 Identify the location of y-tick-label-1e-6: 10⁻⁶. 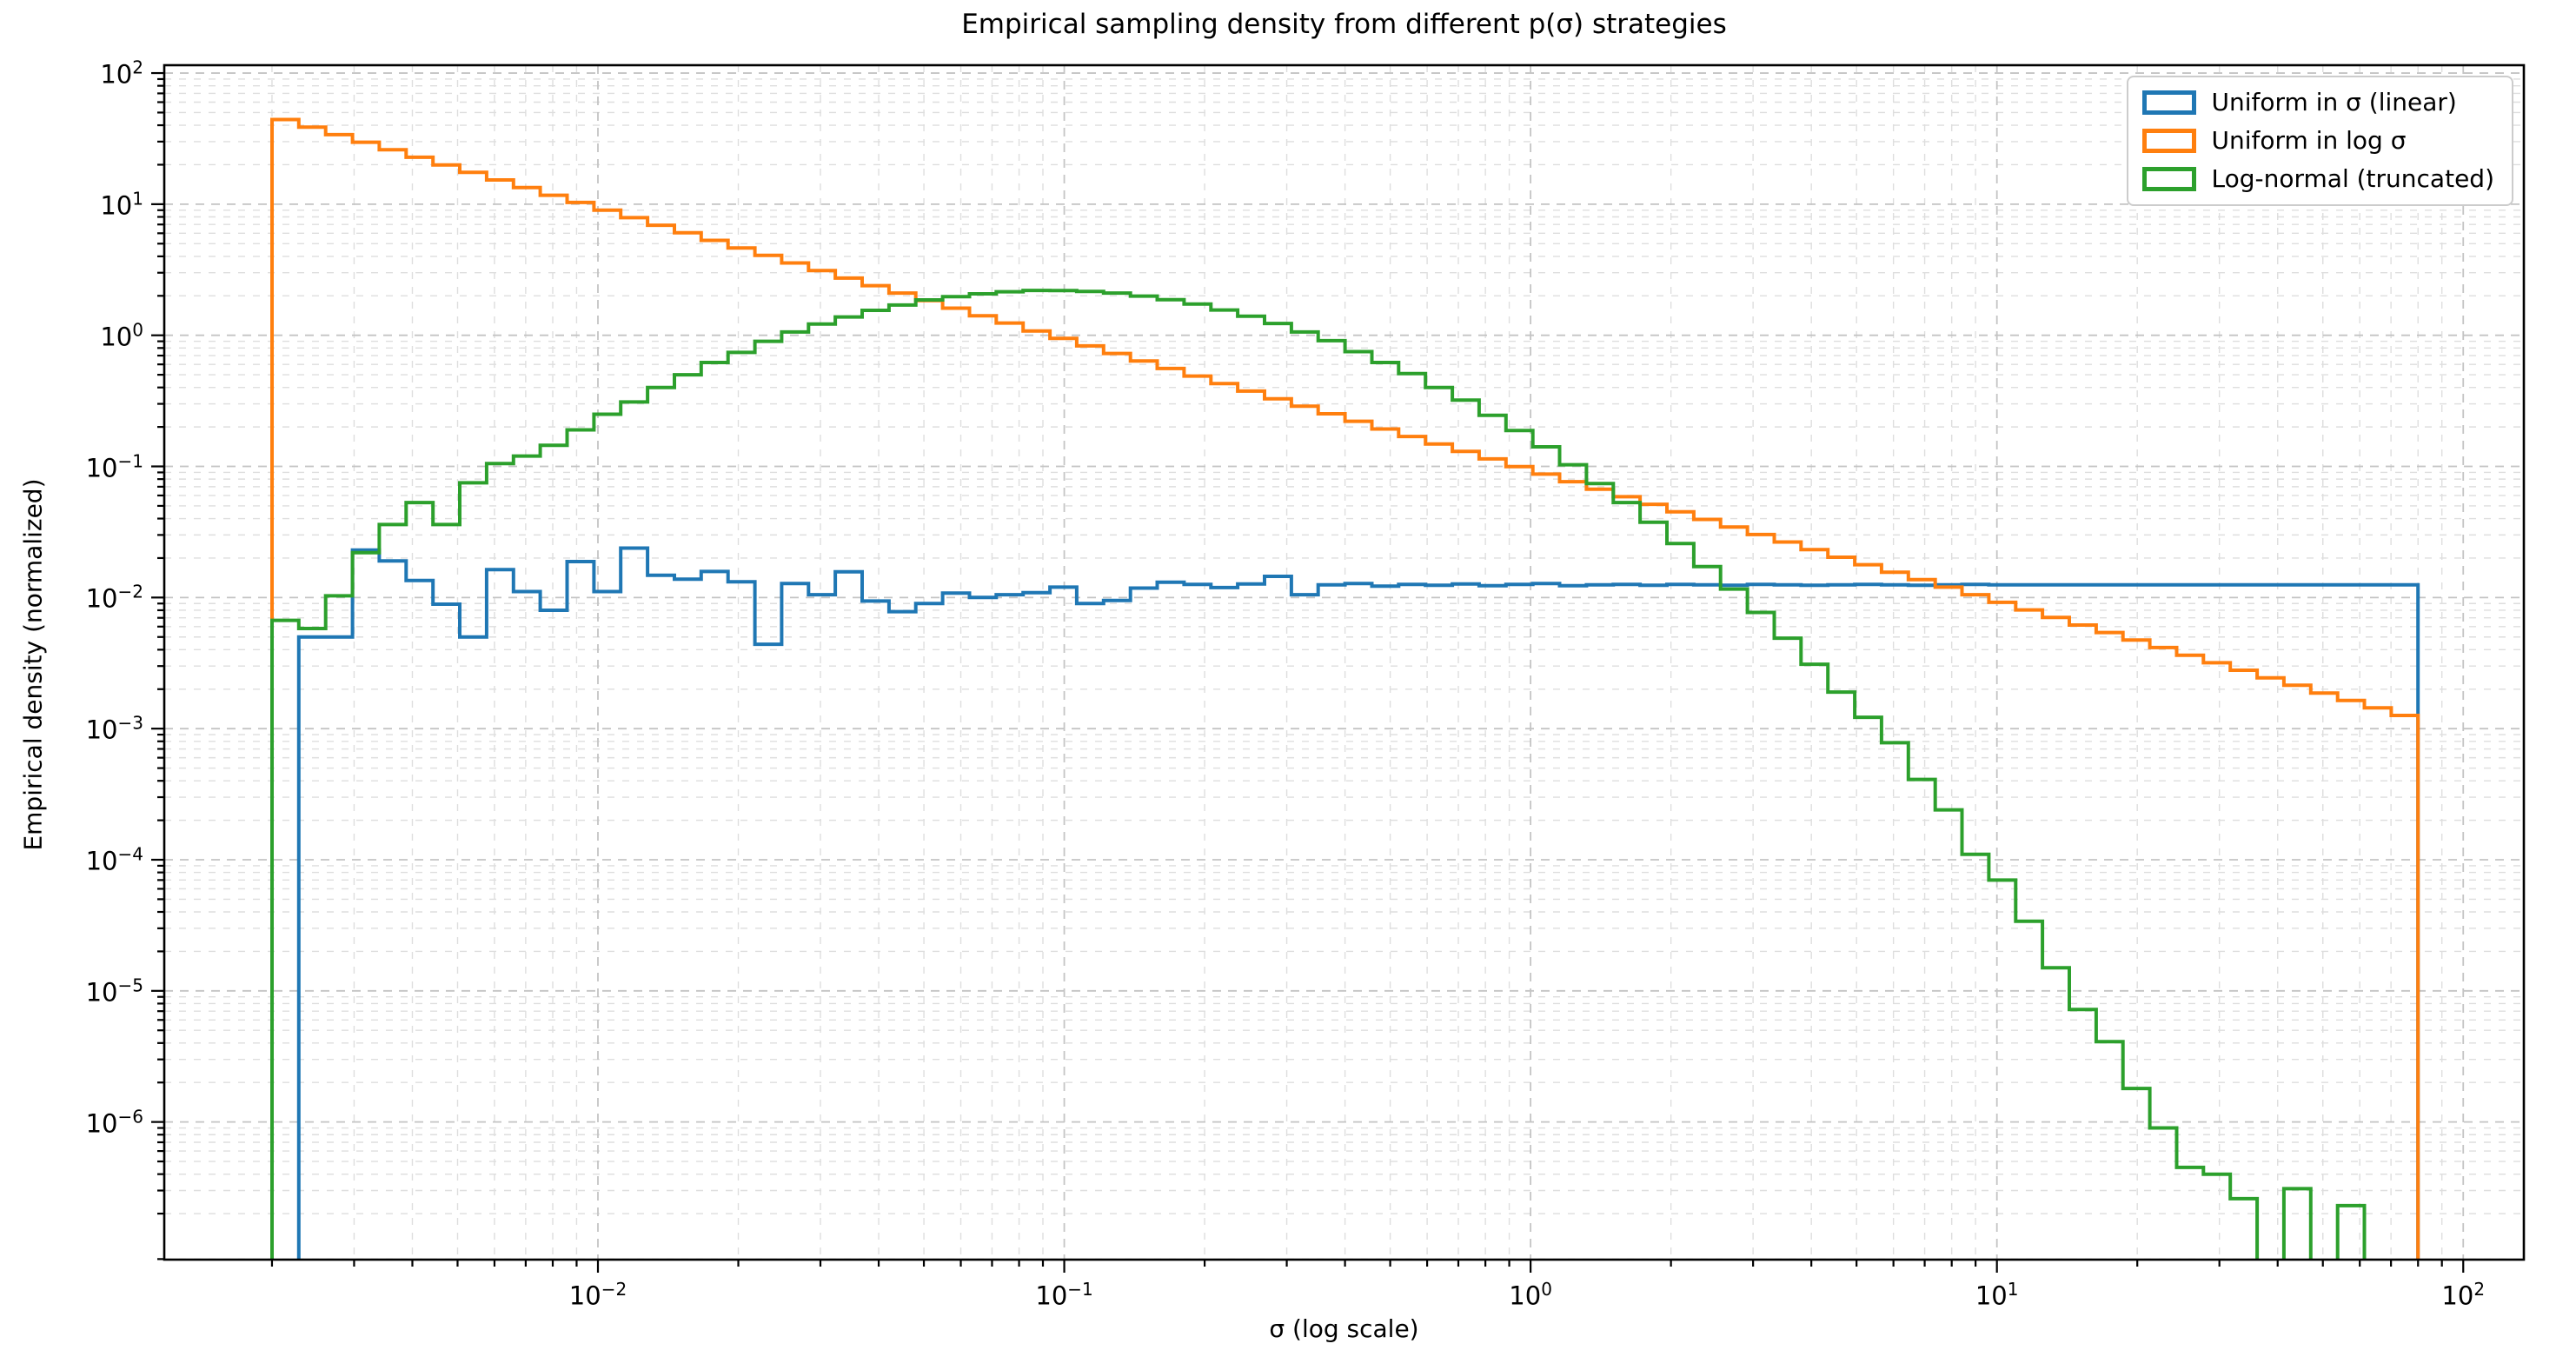
(114, 1122).